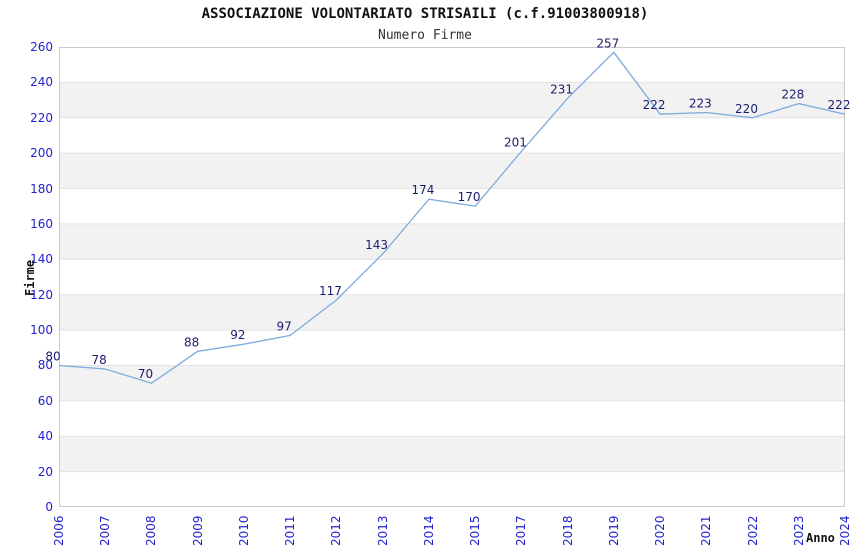  What do you see at coordinates (382, 530) in the screenshot?
I see `x-tick-label: 2013` at bounding box center [382, 530].